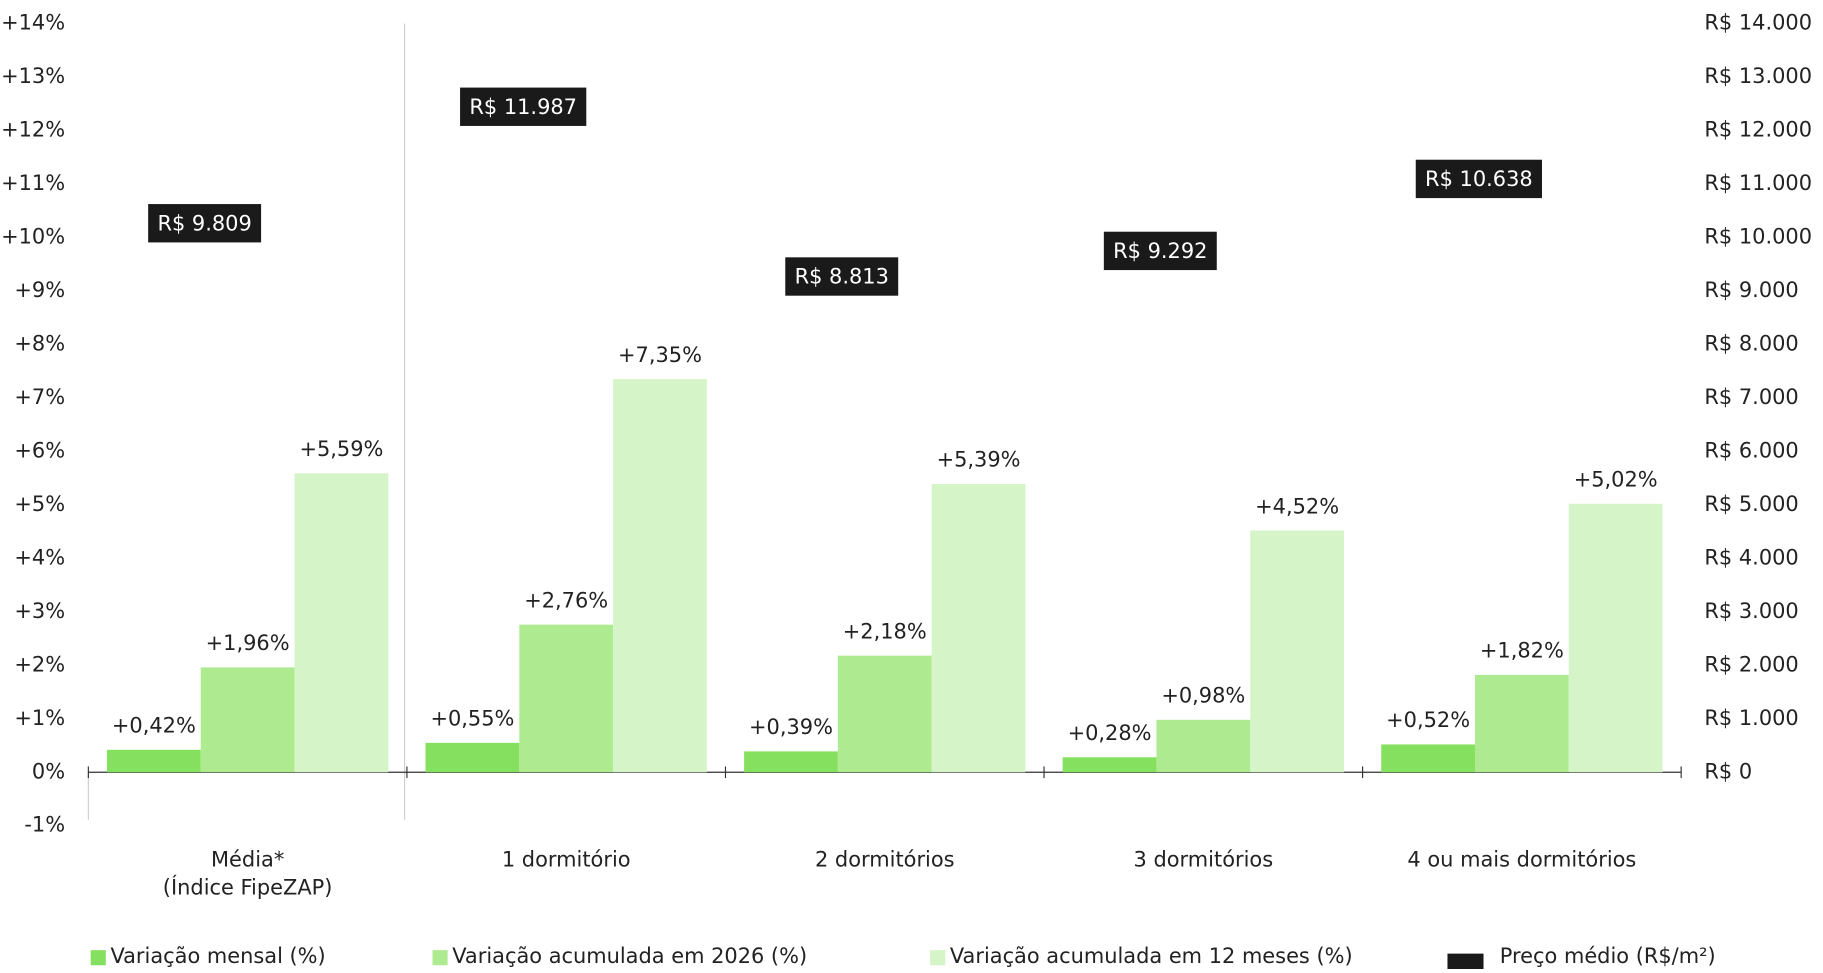 The height and width of the screenshot is (973, 1823). Describe the element at coordinates (1751, 718) in the screenshot. I see `y2-tick-label: R$ 1.000` at that location.